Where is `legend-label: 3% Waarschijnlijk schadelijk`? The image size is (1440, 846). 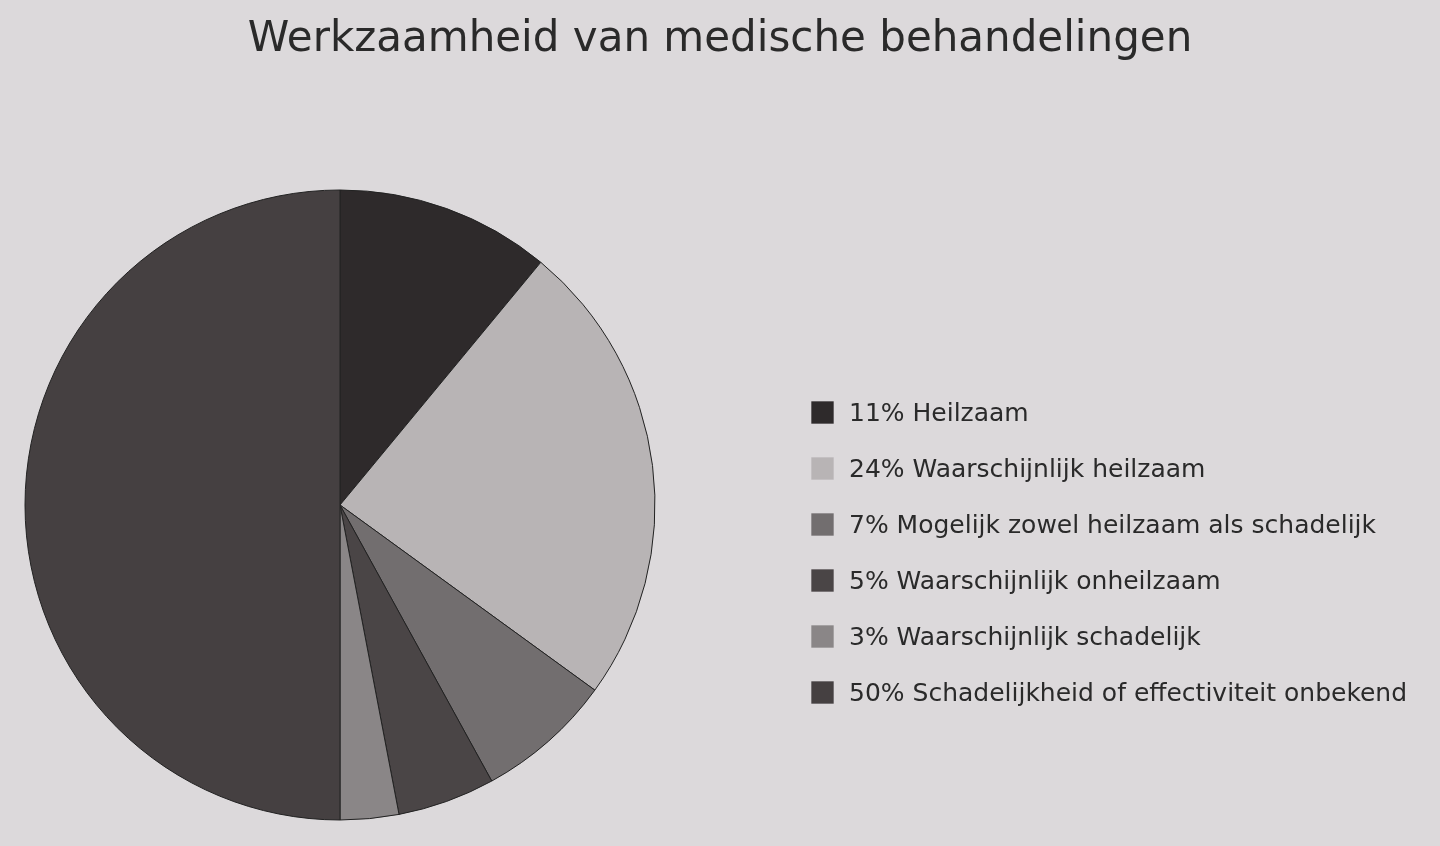 legend-label: 3% Waarschijnlijk schadelijk is located at coordinates (1025, 636).